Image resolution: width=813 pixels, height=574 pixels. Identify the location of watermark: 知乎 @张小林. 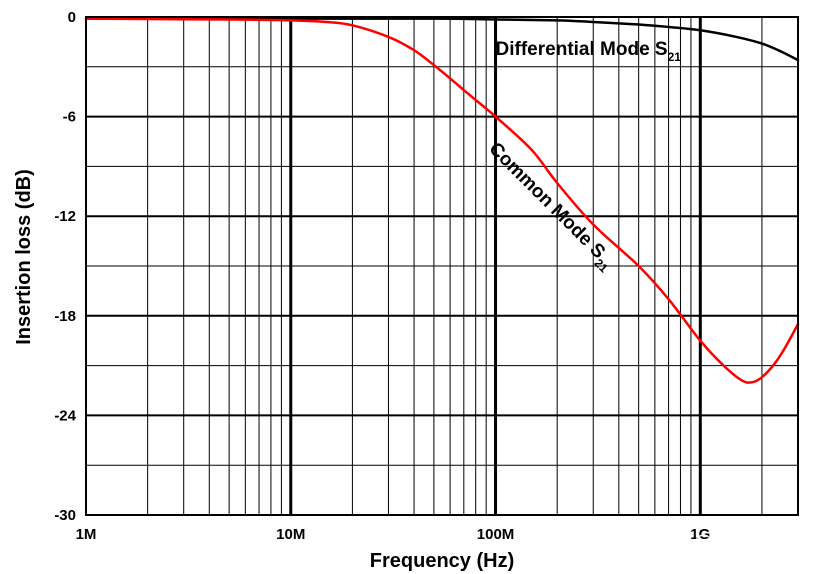
(710, 542).